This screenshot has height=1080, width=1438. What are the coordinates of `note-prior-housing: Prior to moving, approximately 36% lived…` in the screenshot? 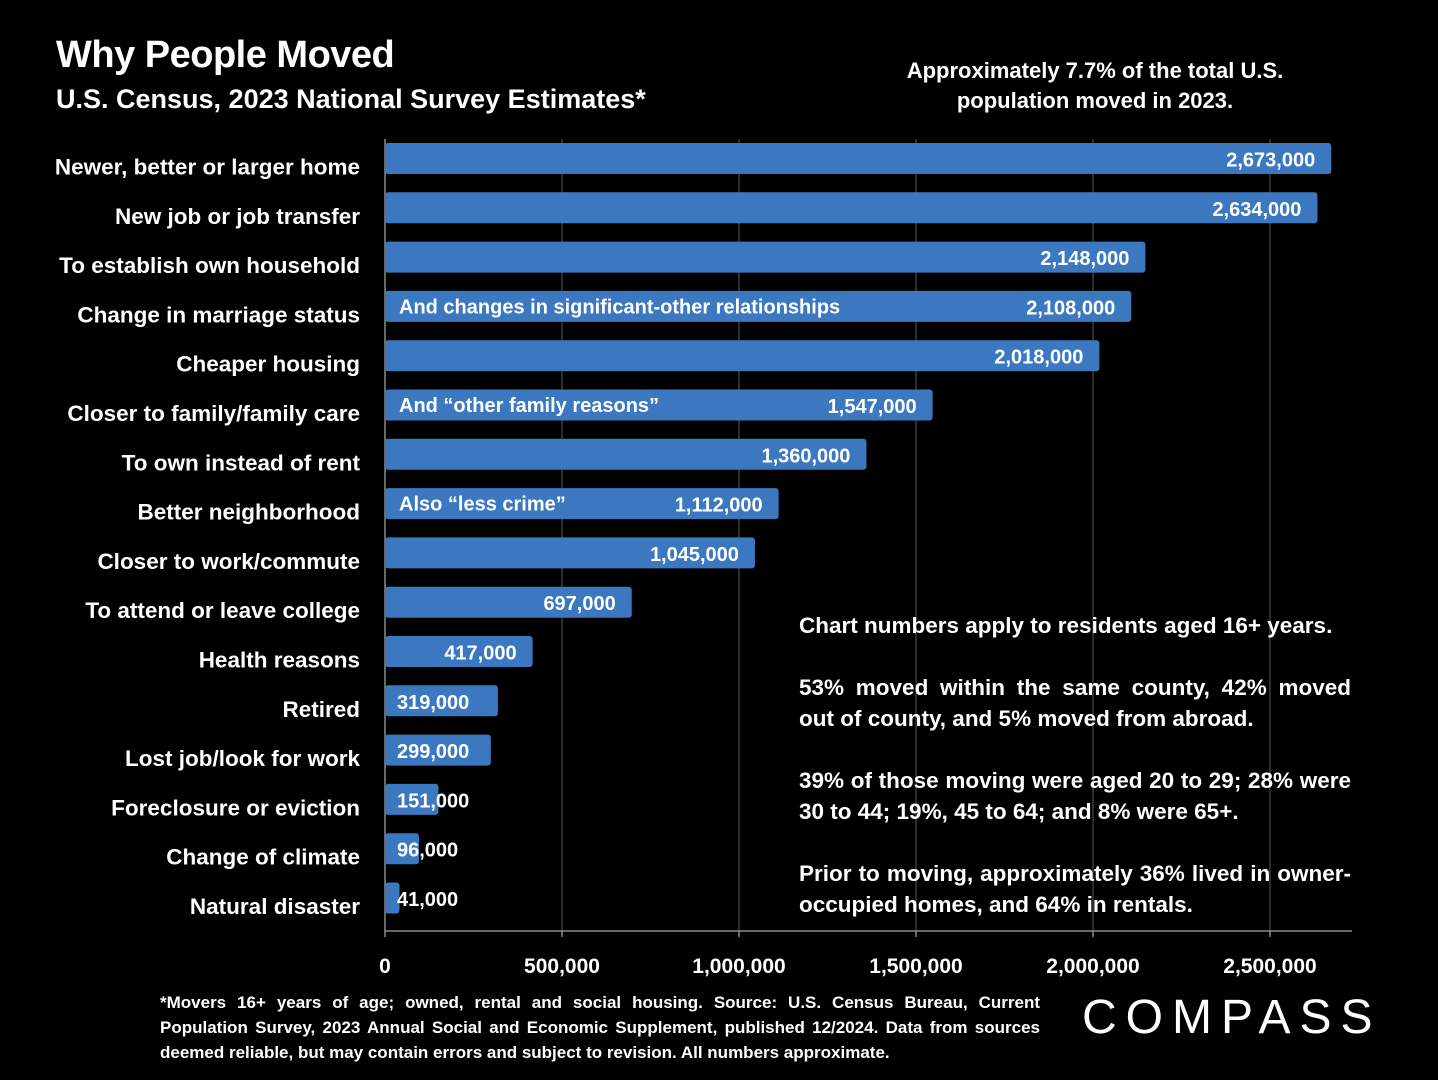 It's located at (1075, 889).